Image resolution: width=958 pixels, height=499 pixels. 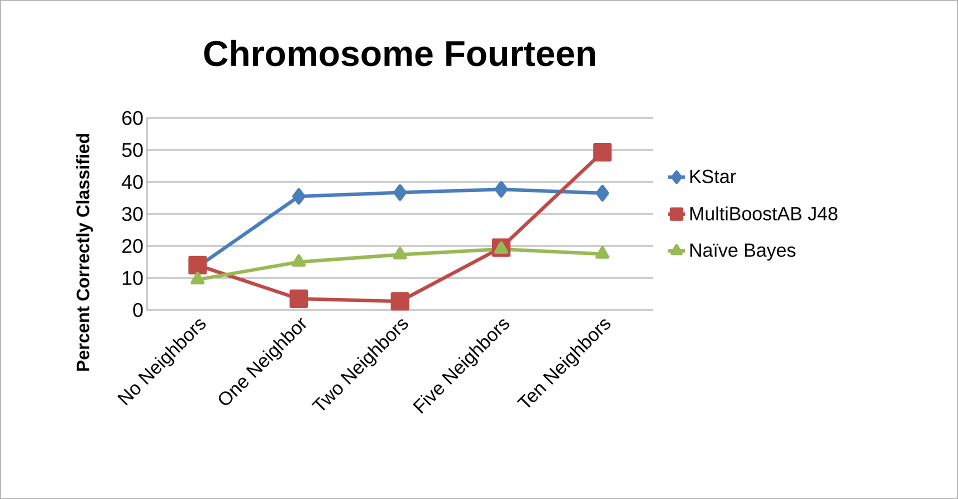 What do you see at coordinates (132, 118) in the screenshot?
I see `y-tick-label: 60` at bounding box center [132, 118].